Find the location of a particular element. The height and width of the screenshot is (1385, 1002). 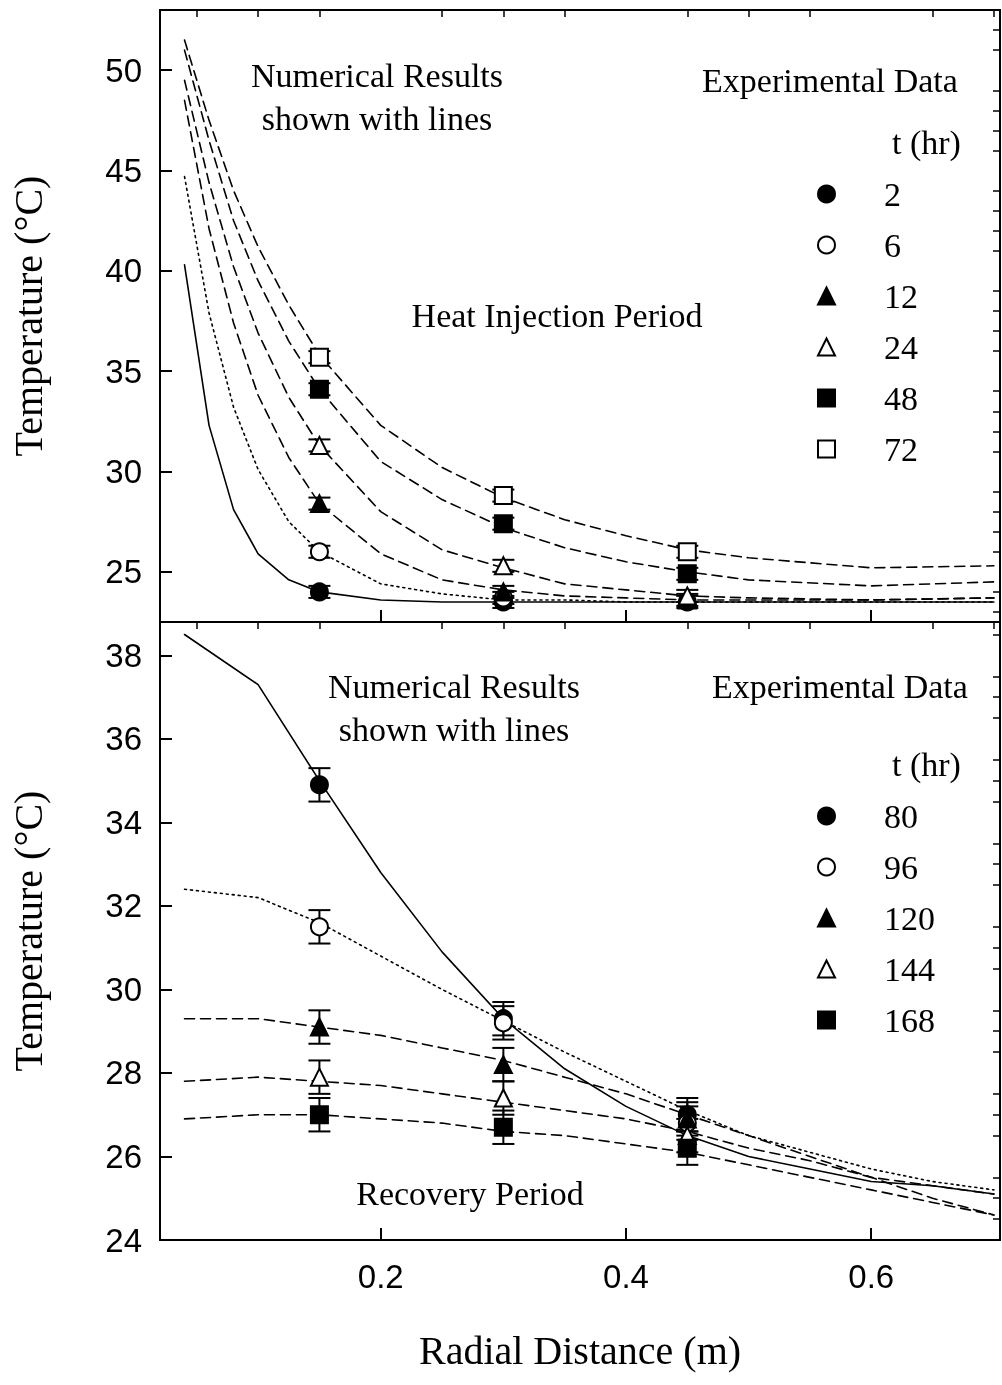

y-tick-label: 36 is located at coordinates (123, 739).